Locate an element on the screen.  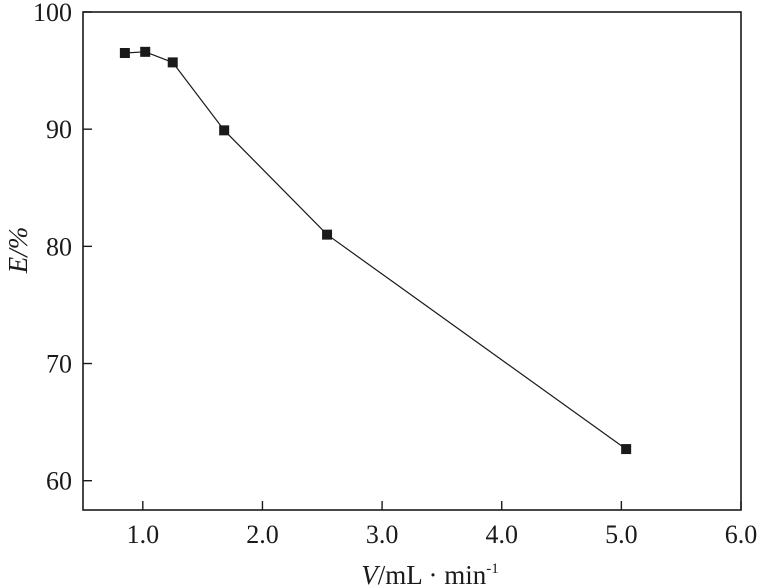
x-tick-label-5: 6.0 is located at coordinates (741, 534).